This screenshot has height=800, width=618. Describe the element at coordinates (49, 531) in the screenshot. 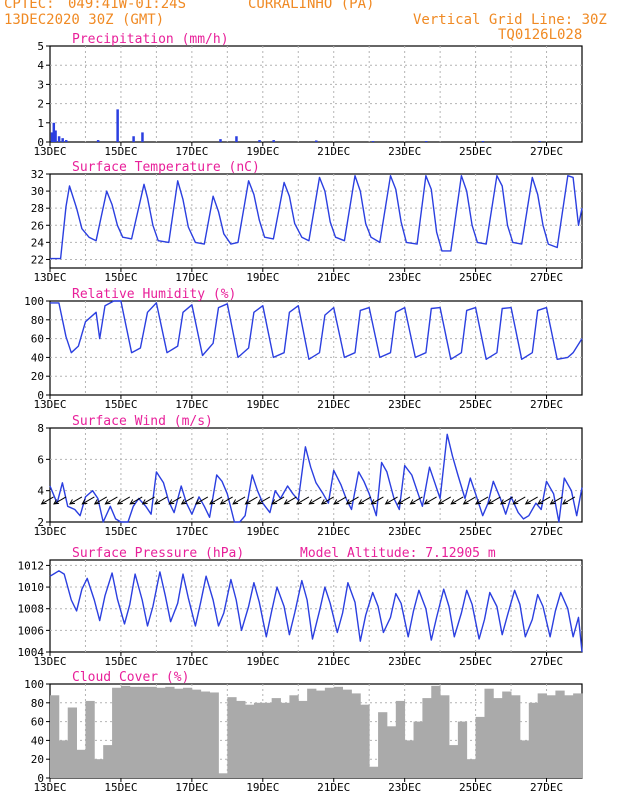

I see `wind-xtick-label: 13DEC` at that location.